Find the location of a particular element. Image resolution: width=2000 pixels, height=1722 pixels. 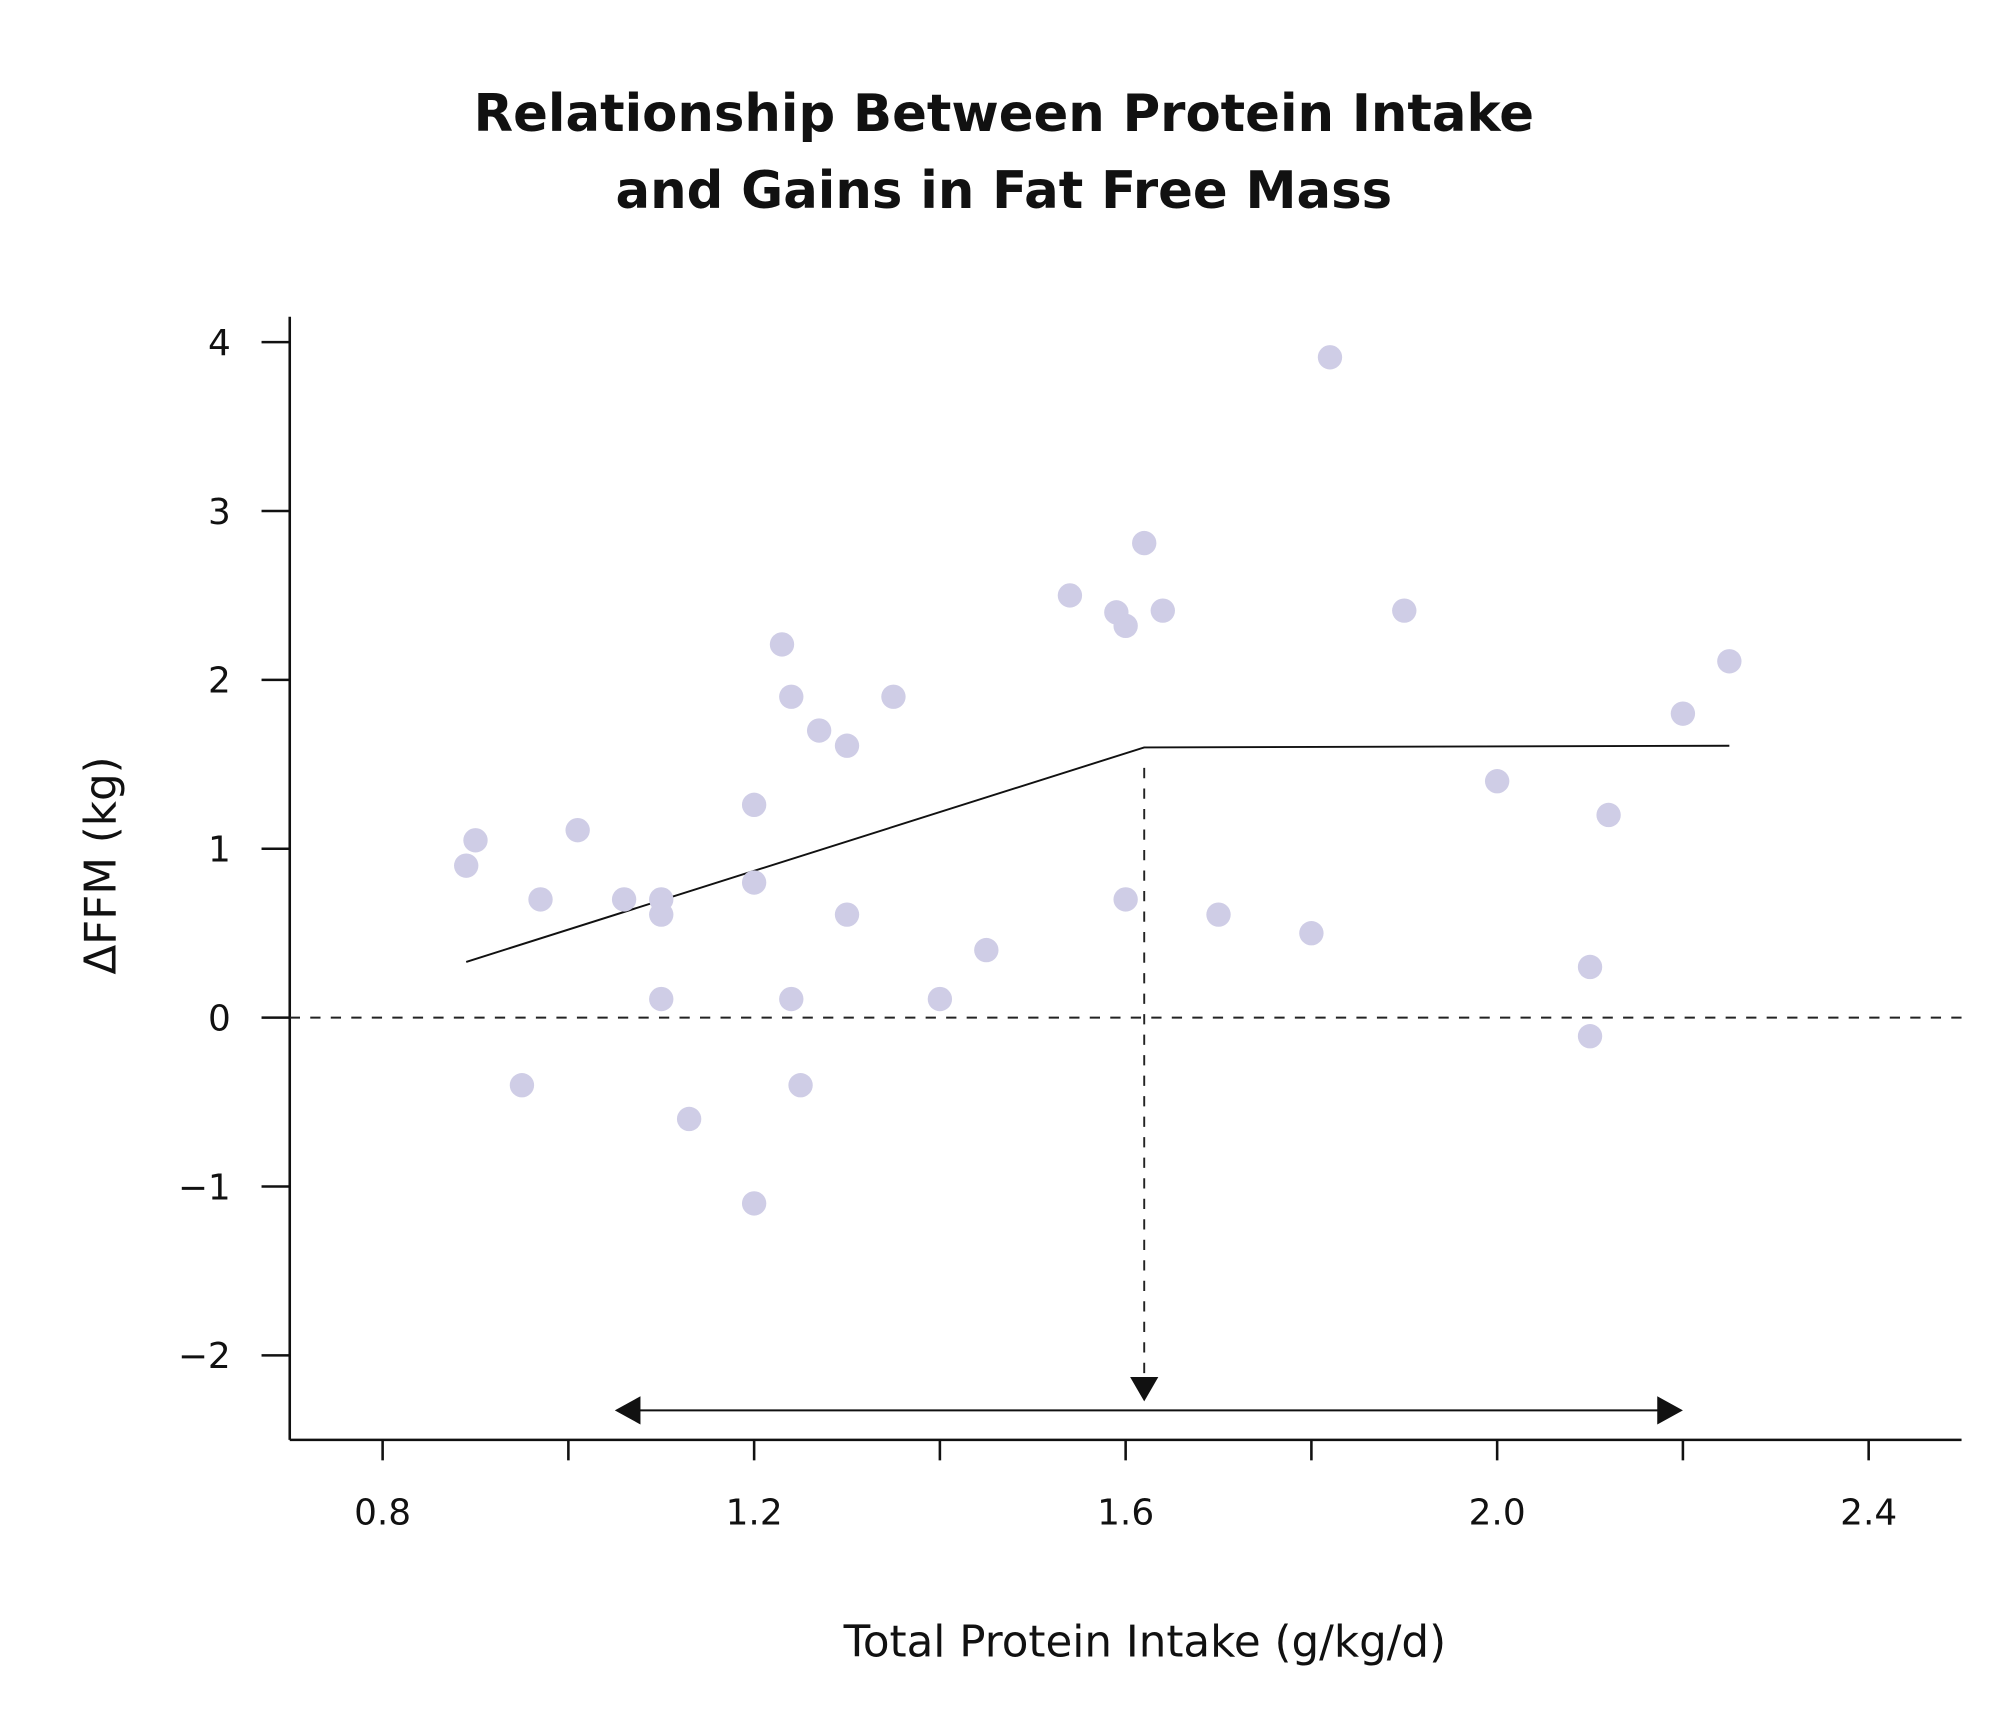

y-tick-label: 2 is located at coordinates (219, 681).